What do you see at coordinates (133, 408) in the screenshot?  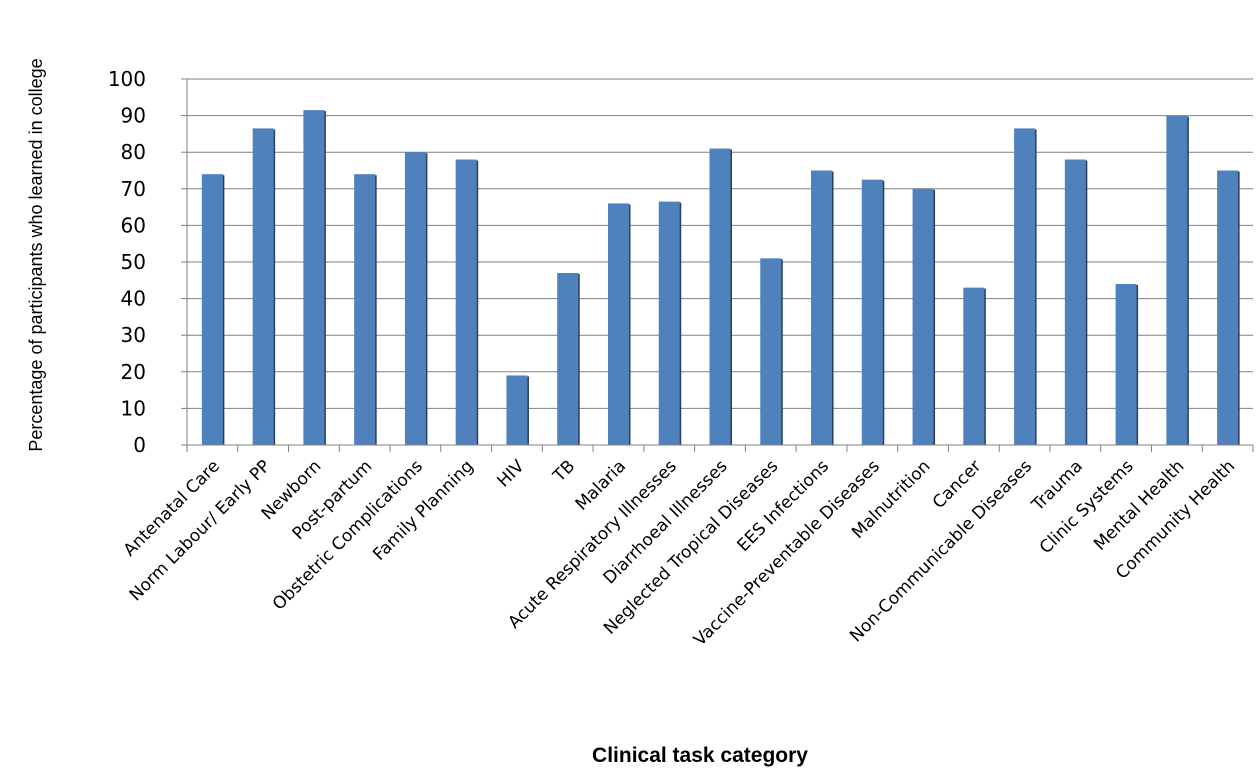 I see `y-tick-label: 10` at bounding box center [133, 408].